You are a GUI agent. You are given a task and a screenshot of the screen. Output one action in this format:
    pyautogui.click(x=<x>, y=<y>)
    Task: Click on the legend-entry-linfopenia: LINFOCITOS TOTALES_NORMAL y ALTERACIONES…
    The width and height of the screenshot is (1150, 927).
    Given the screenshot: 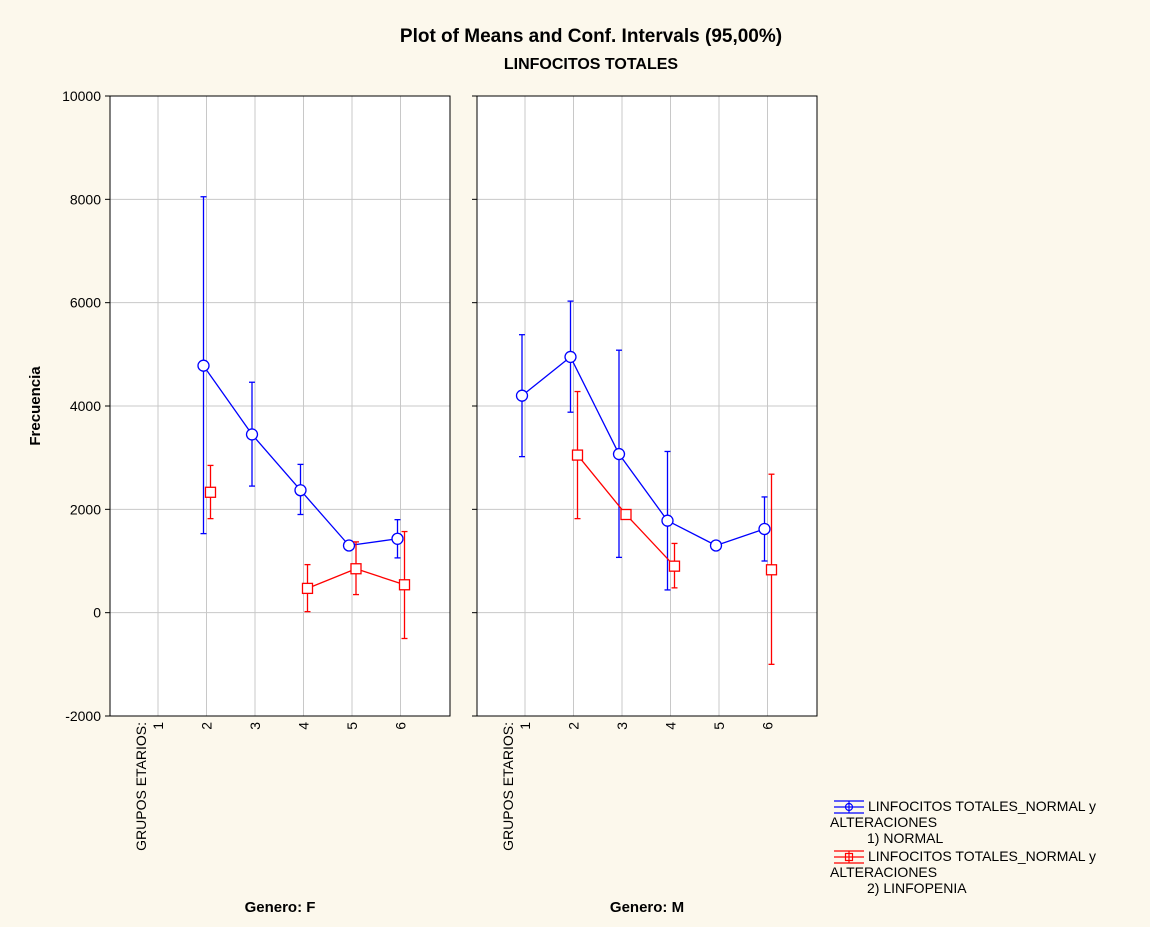 What is the action you would take?
    pyautogui.click(x=988, y=872)
    